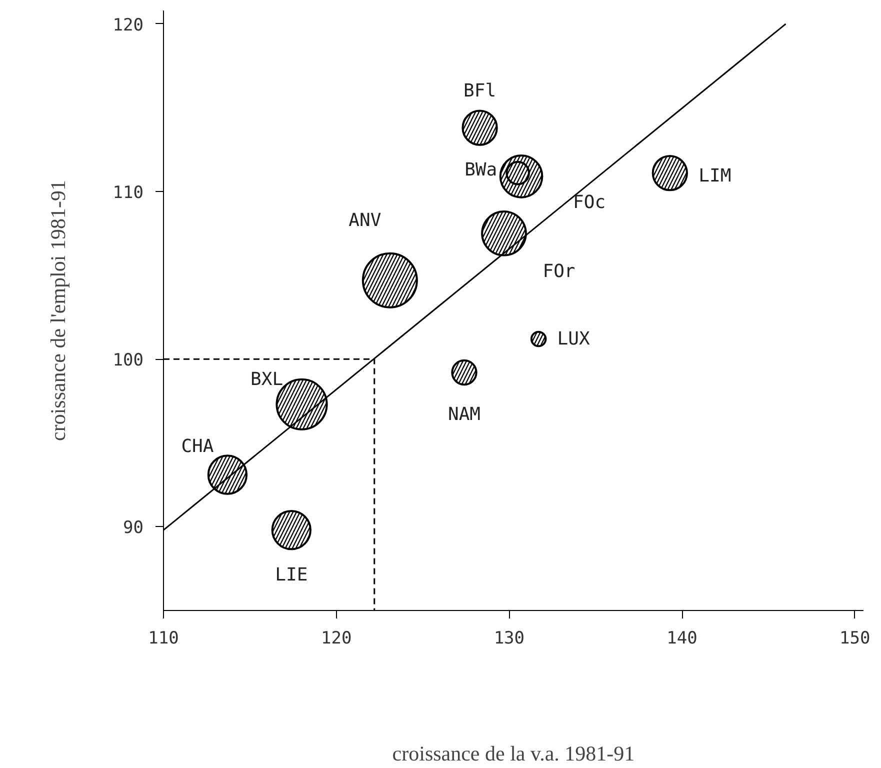 The height and width of the screenshot is (768, 881). What do you see at coordinates (513, 754) in the screenshot?
I see `x-axis-title: croissance de la v.a. 1981-91` at bounding box center [513, 754].